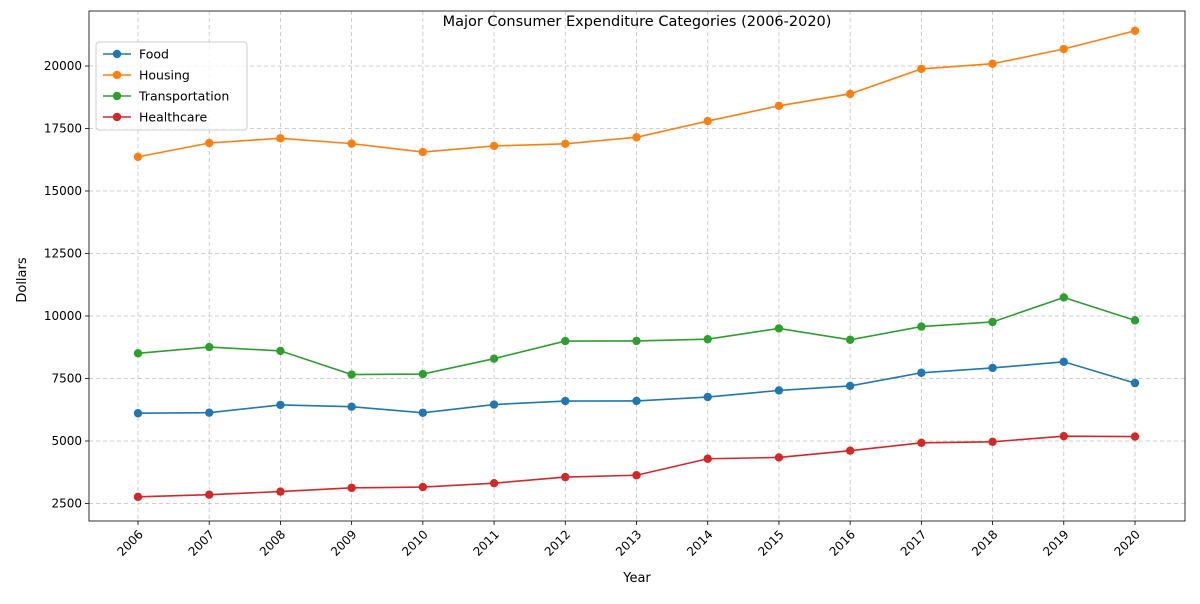  What do you see at coordinates (183, 96) in the screenshot?
I see `legend-label: Transportation` at bounding box center [183, 96].